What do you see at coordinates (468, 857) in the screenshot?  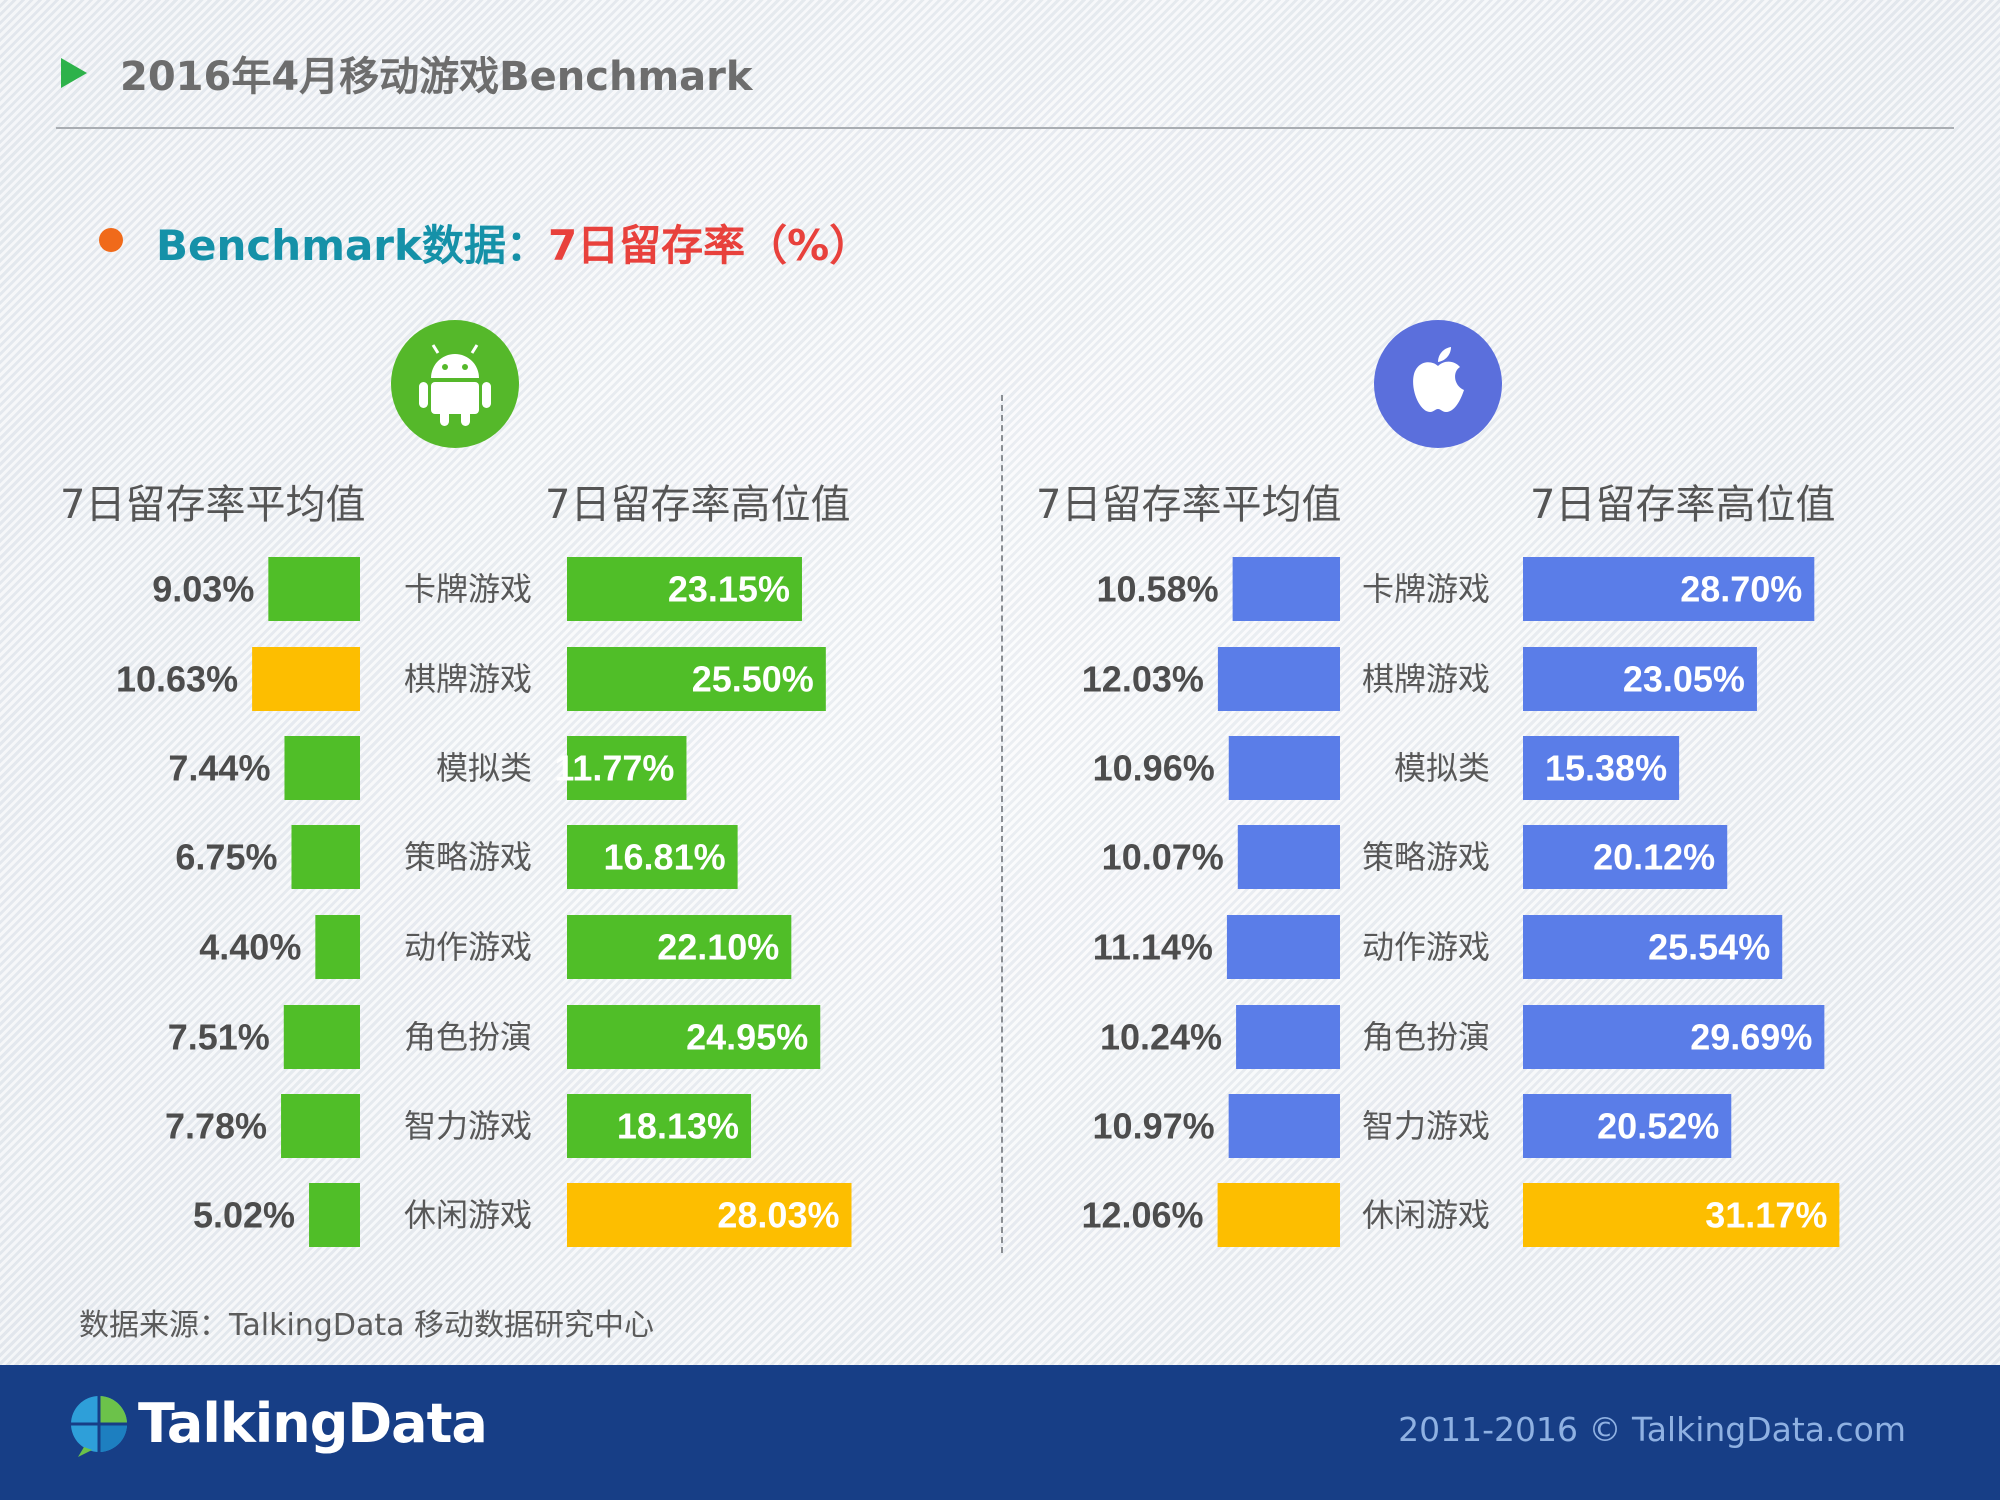 I see `android-category-3: 策略游戏` at bounding box center [468, 857].